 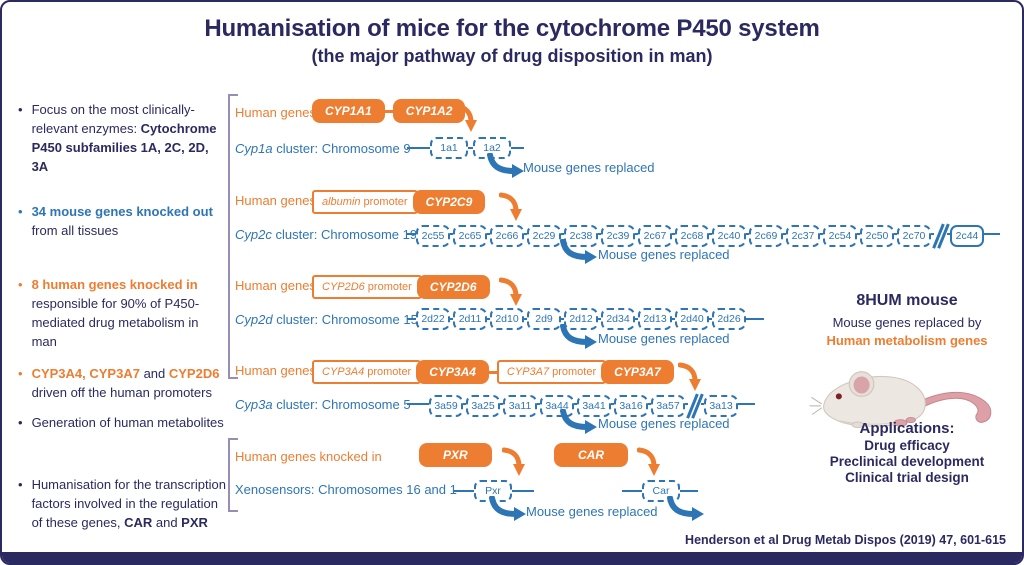 What do you see at coordinates (449, 148) in the screenshot?
I see `mouse-gene-box: 1a1` at bounding box center [449, 148].